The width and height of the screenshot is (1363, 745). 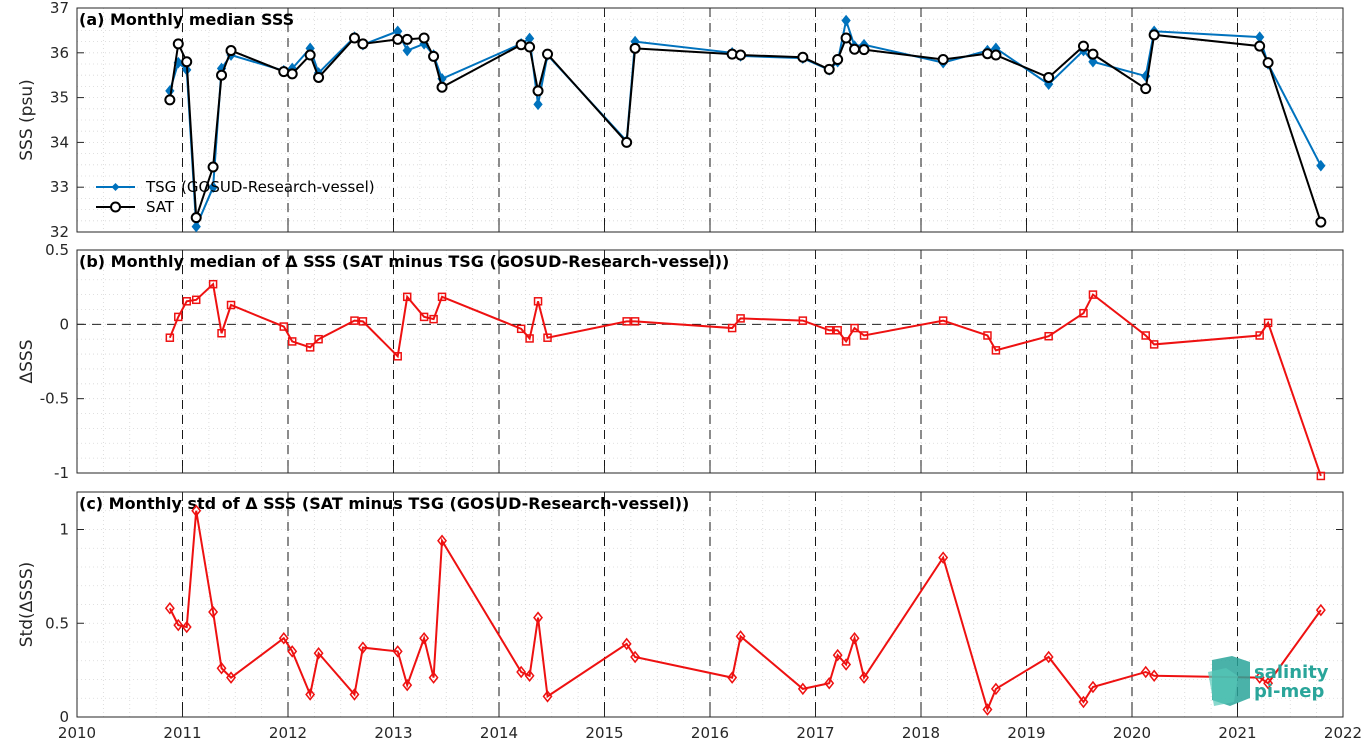 I want to click on y-axis-label: Std(ΔSSS), so click(x=27, y=605).